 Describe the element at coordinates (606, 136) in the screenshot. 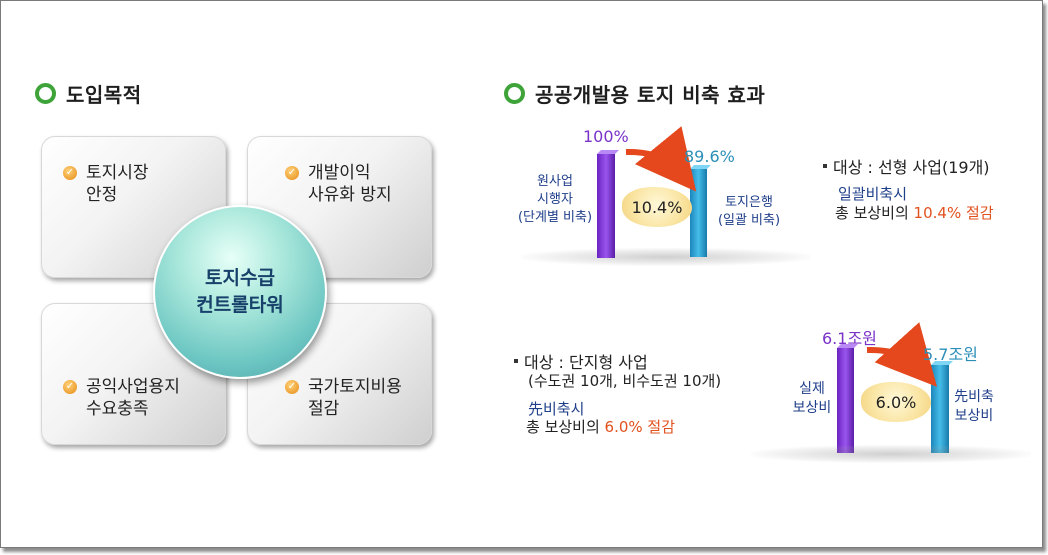

I see `bar-value-label: 100%` at that location.